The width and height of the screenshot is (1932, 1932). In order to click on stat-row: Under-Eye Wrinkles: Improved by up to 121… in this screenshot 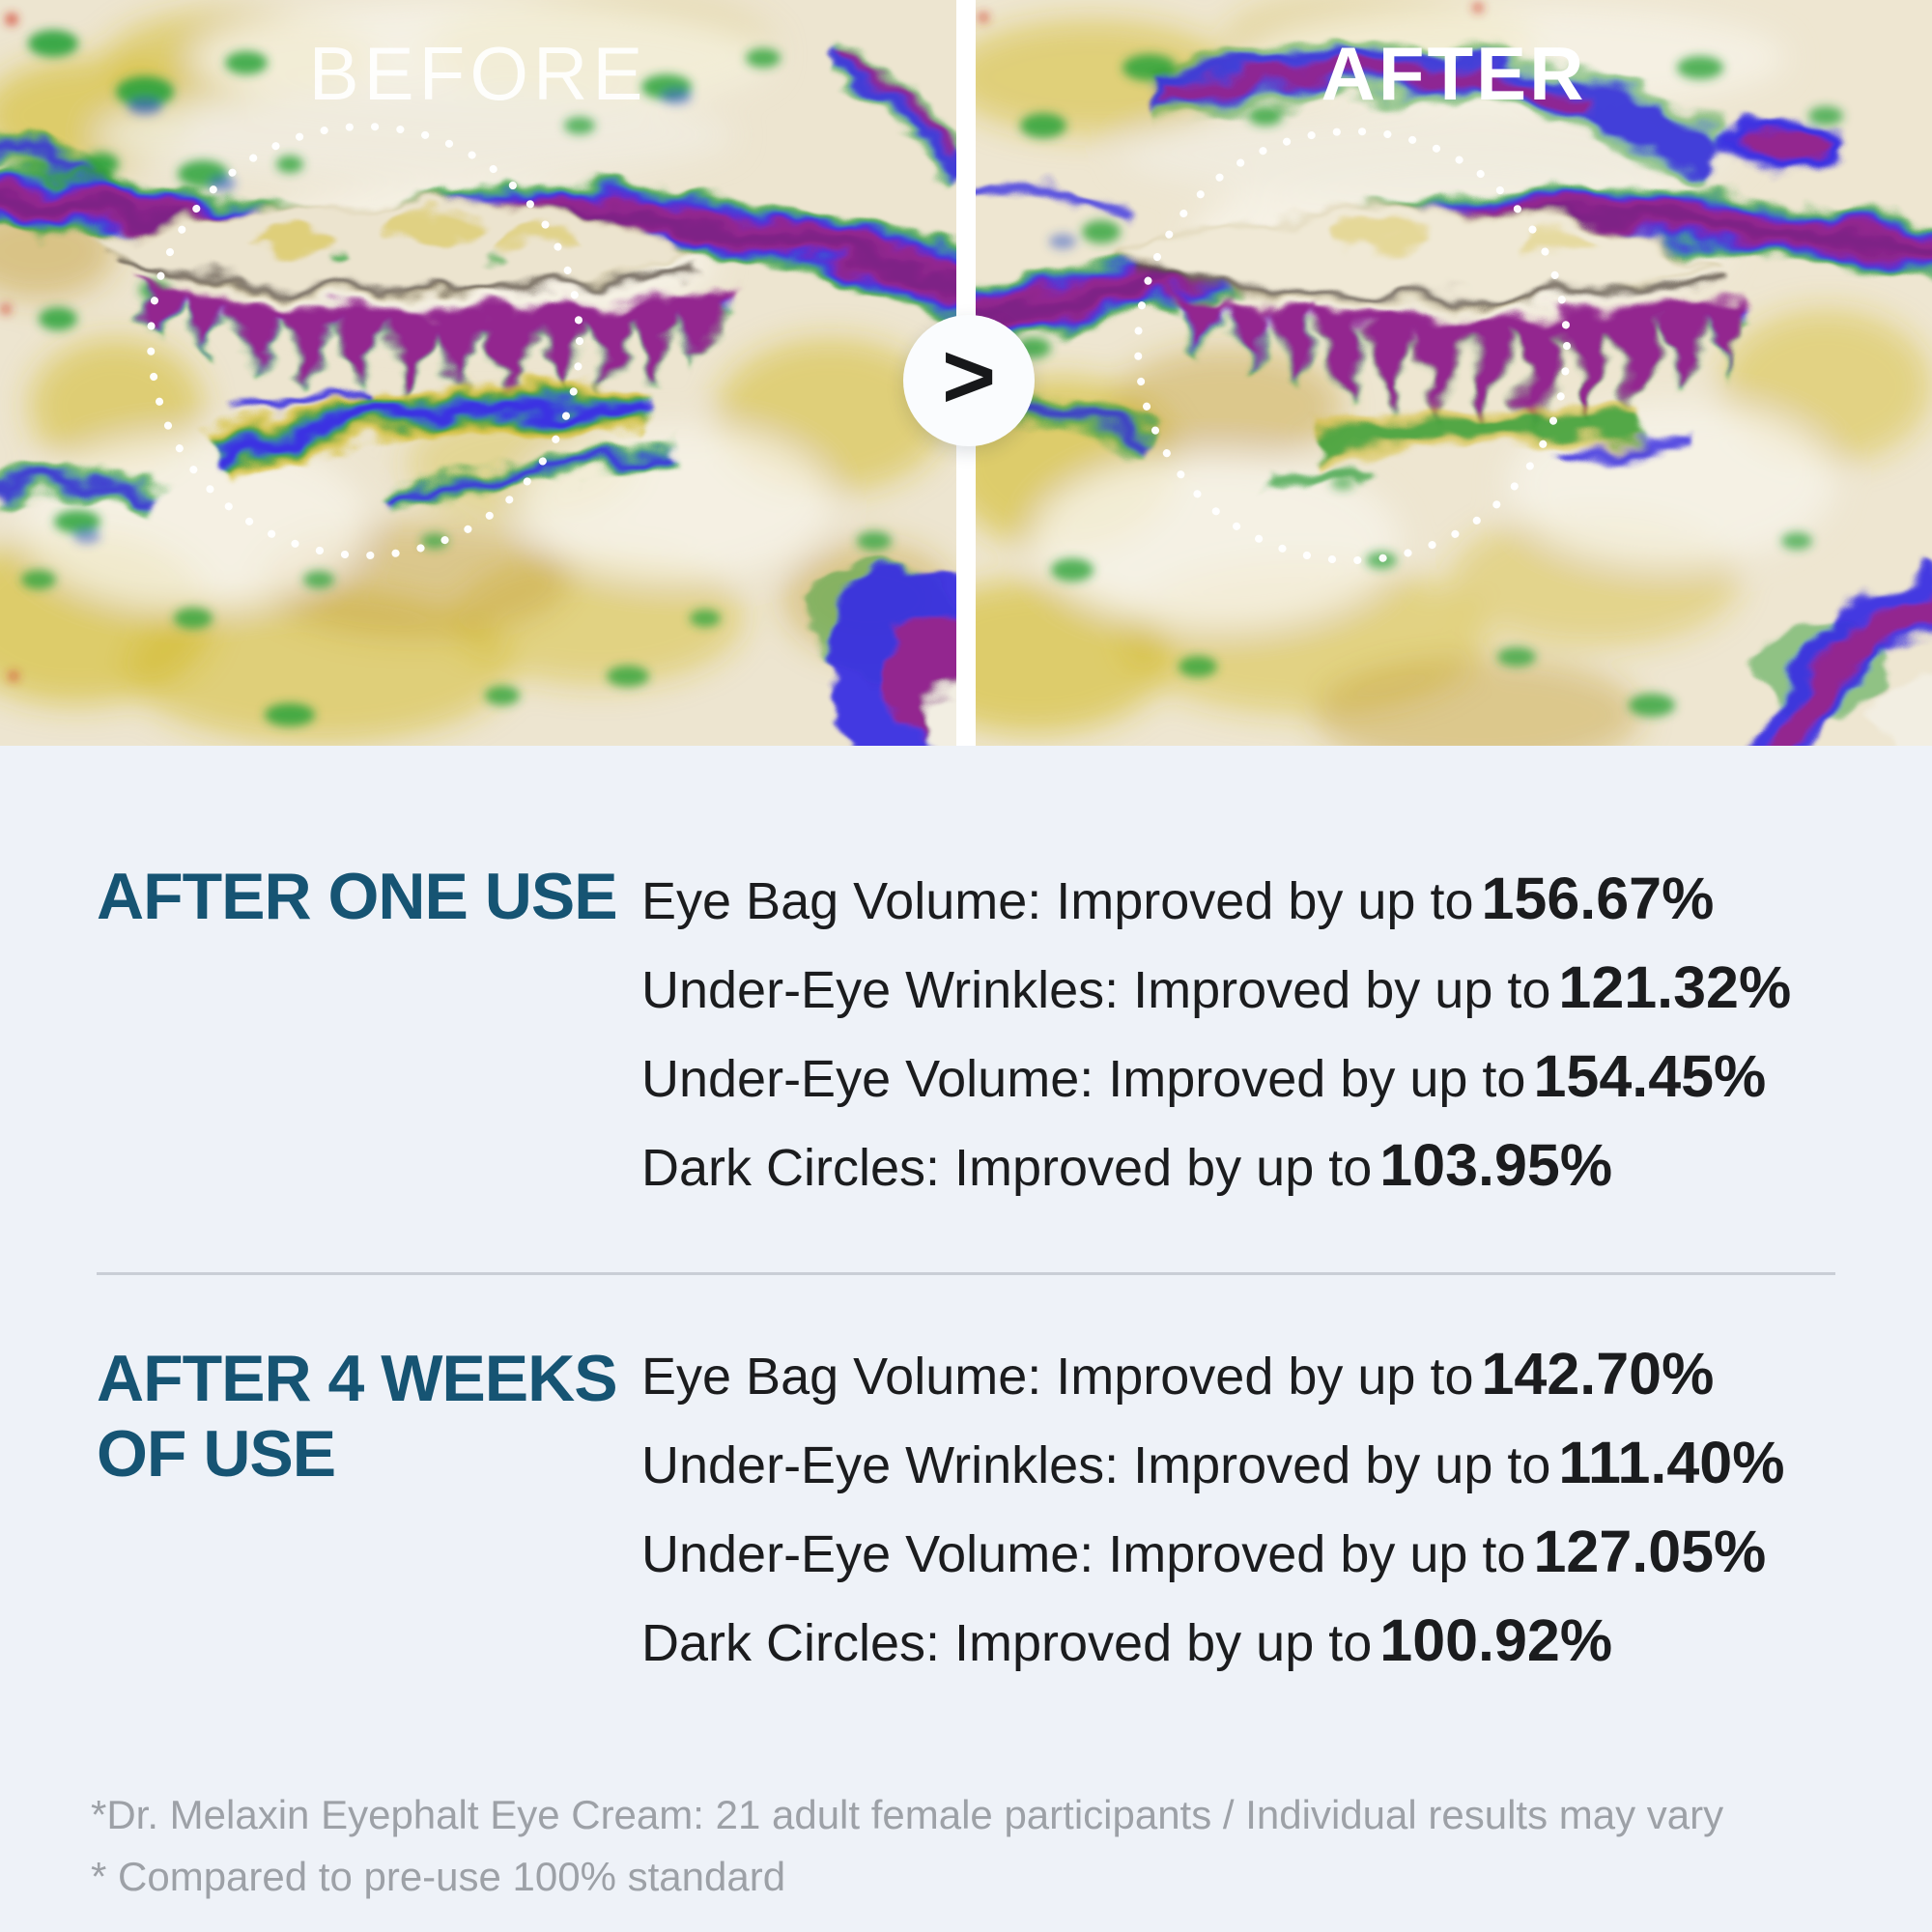, I will do `click(1274, 987)`.